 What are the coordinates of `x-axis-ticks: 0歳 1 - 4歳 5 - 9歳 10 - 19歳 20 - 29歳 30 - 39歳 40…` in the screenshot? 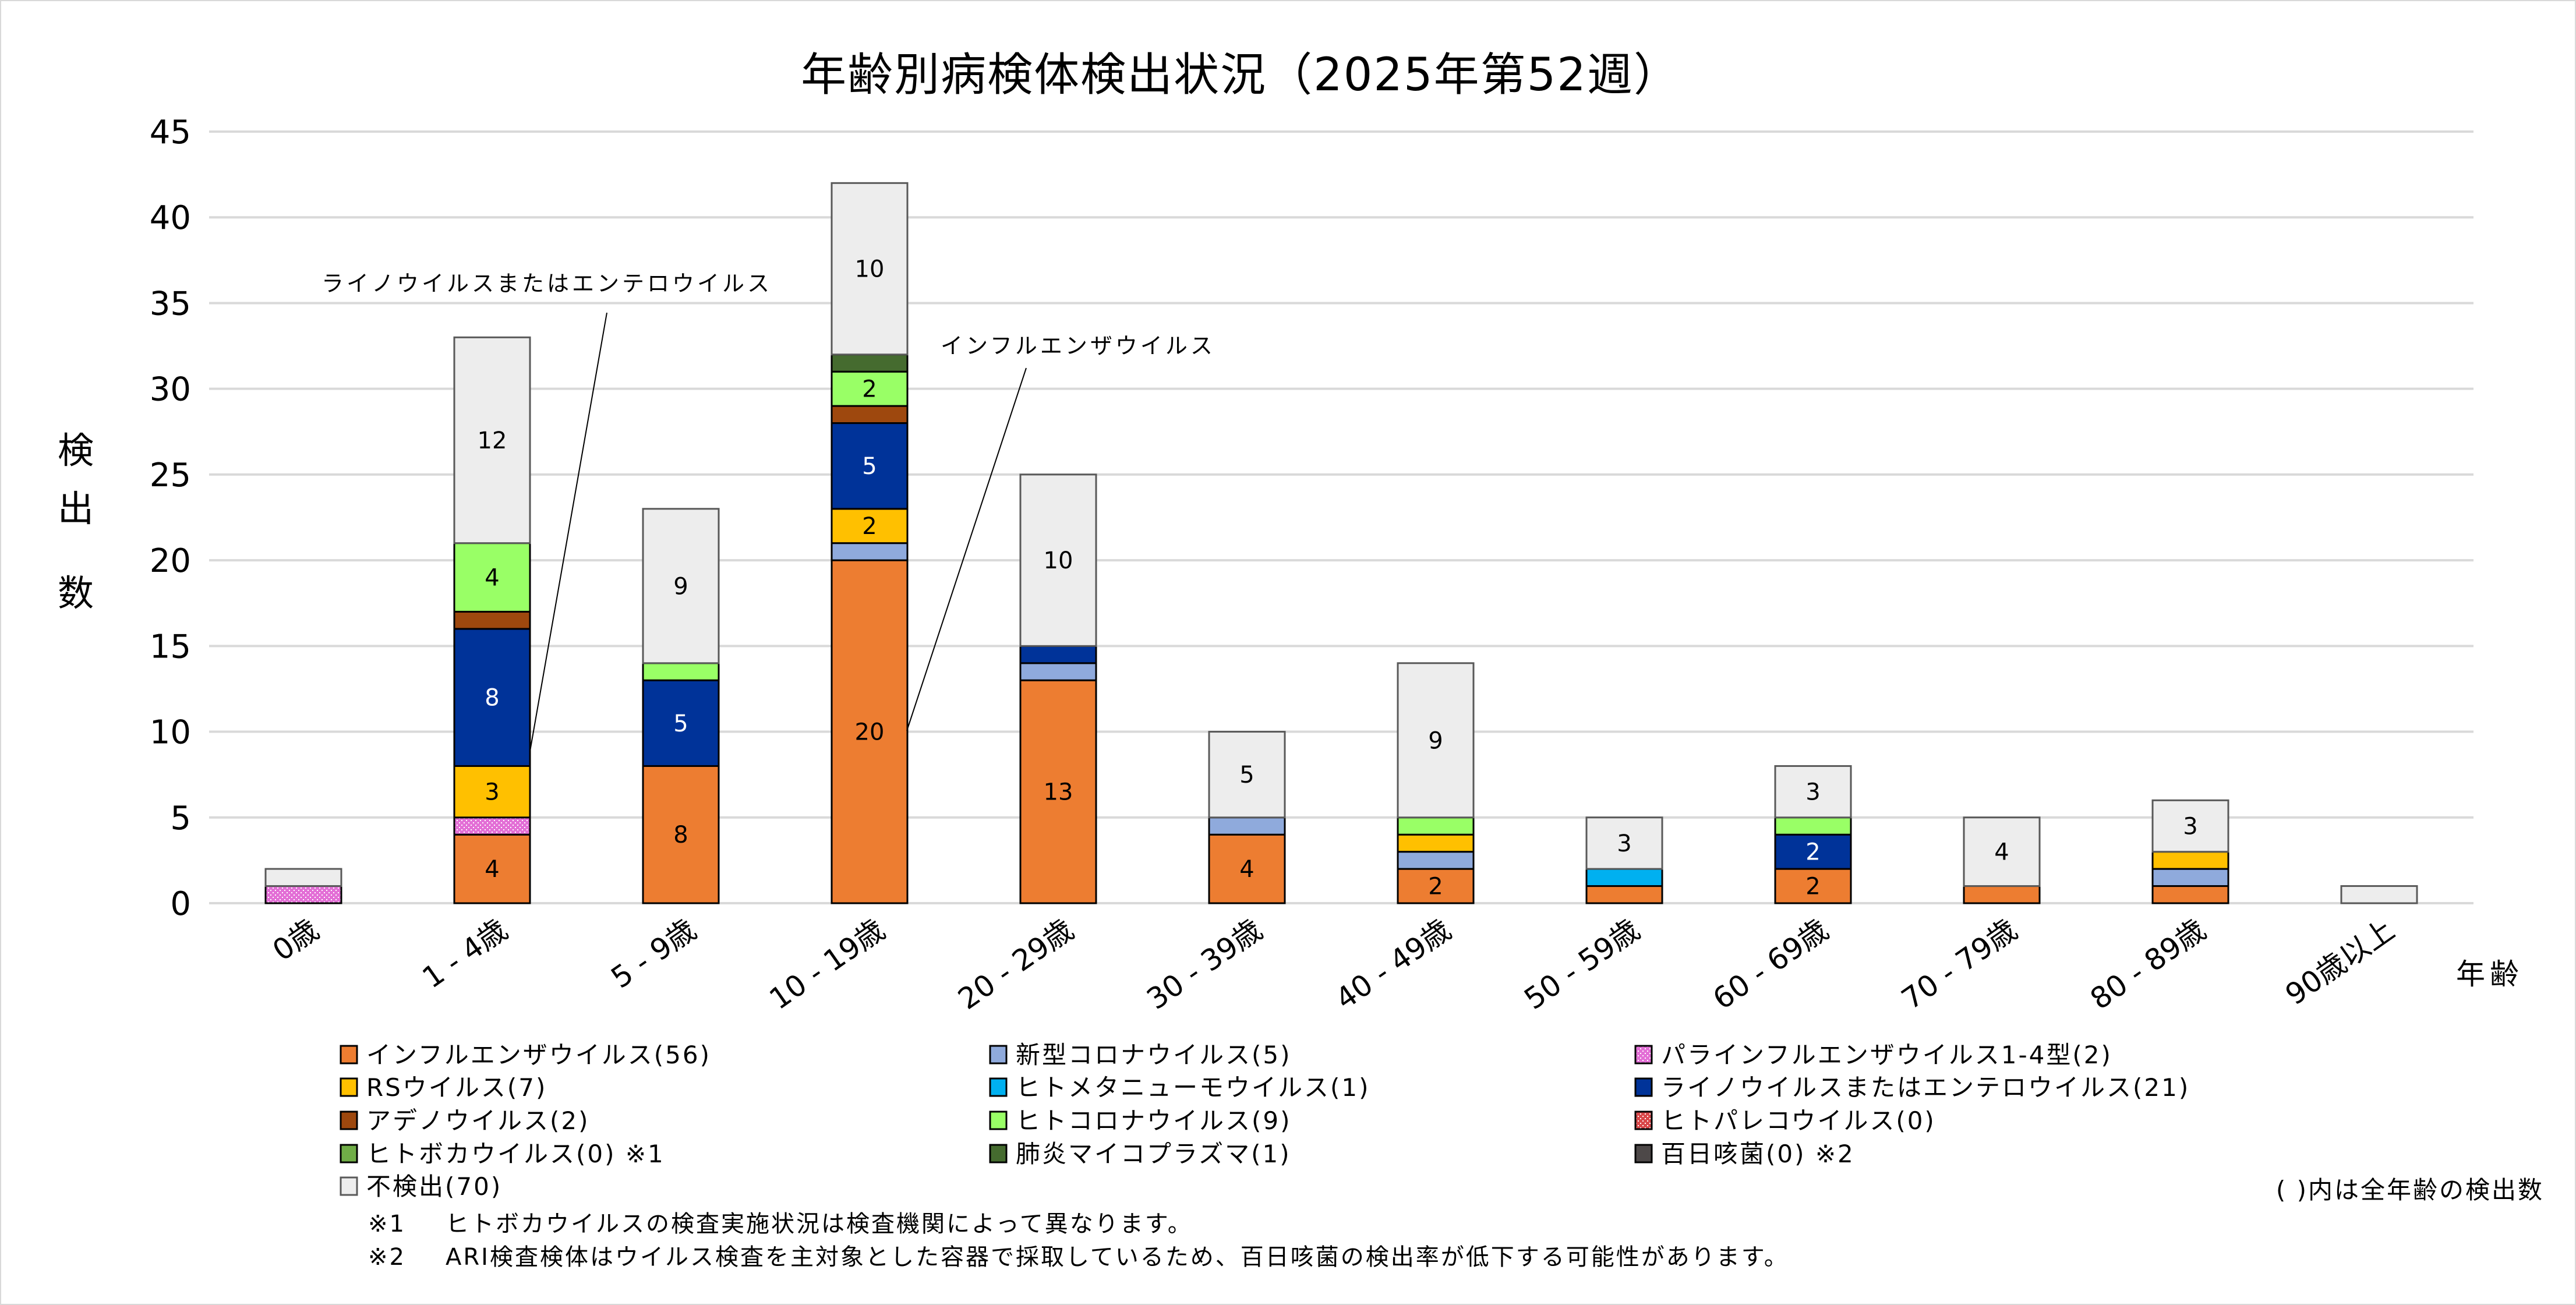 It's located at (1334, 965).